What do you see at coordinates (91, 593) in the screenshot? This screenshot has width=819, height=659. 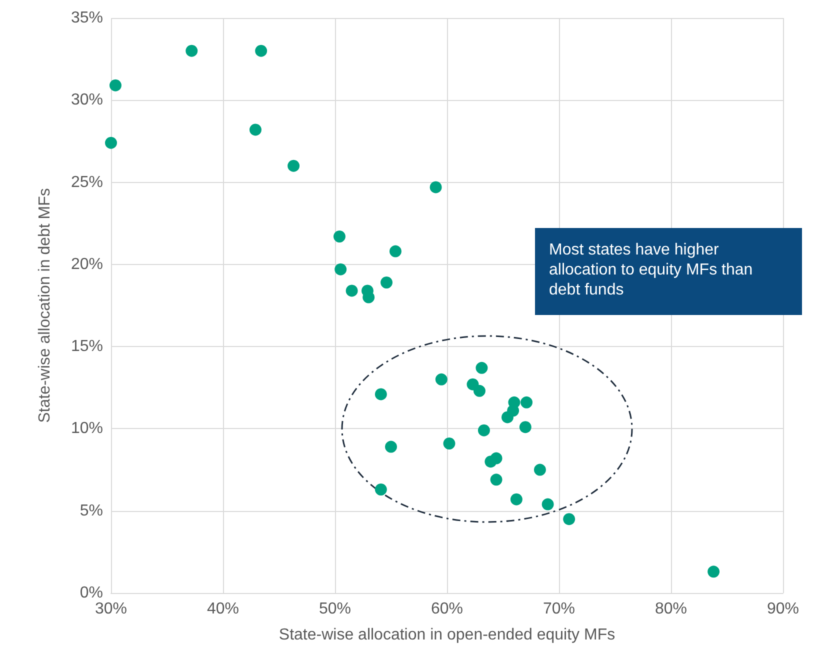 I see `y-tick-label: 0%` at bounding box center [91, 593].